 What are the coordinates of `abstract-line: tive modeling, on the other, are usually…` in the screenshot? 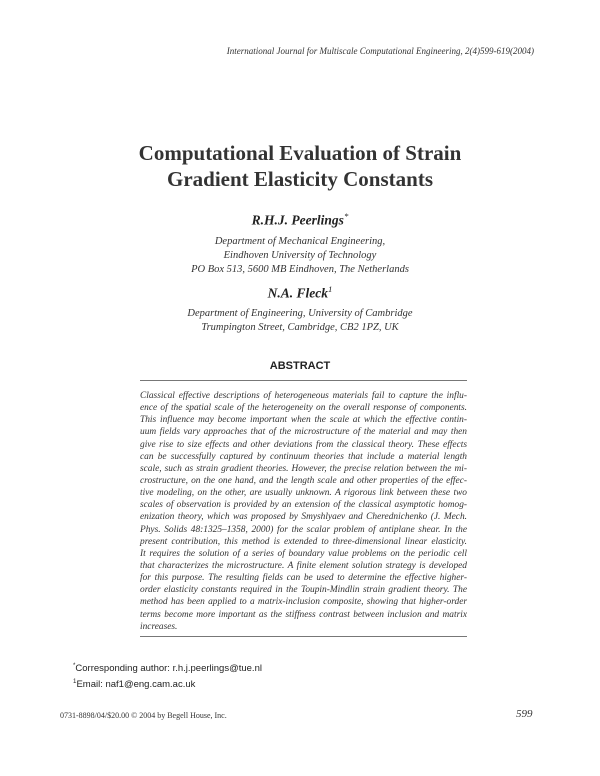 It's located at (303, 493).